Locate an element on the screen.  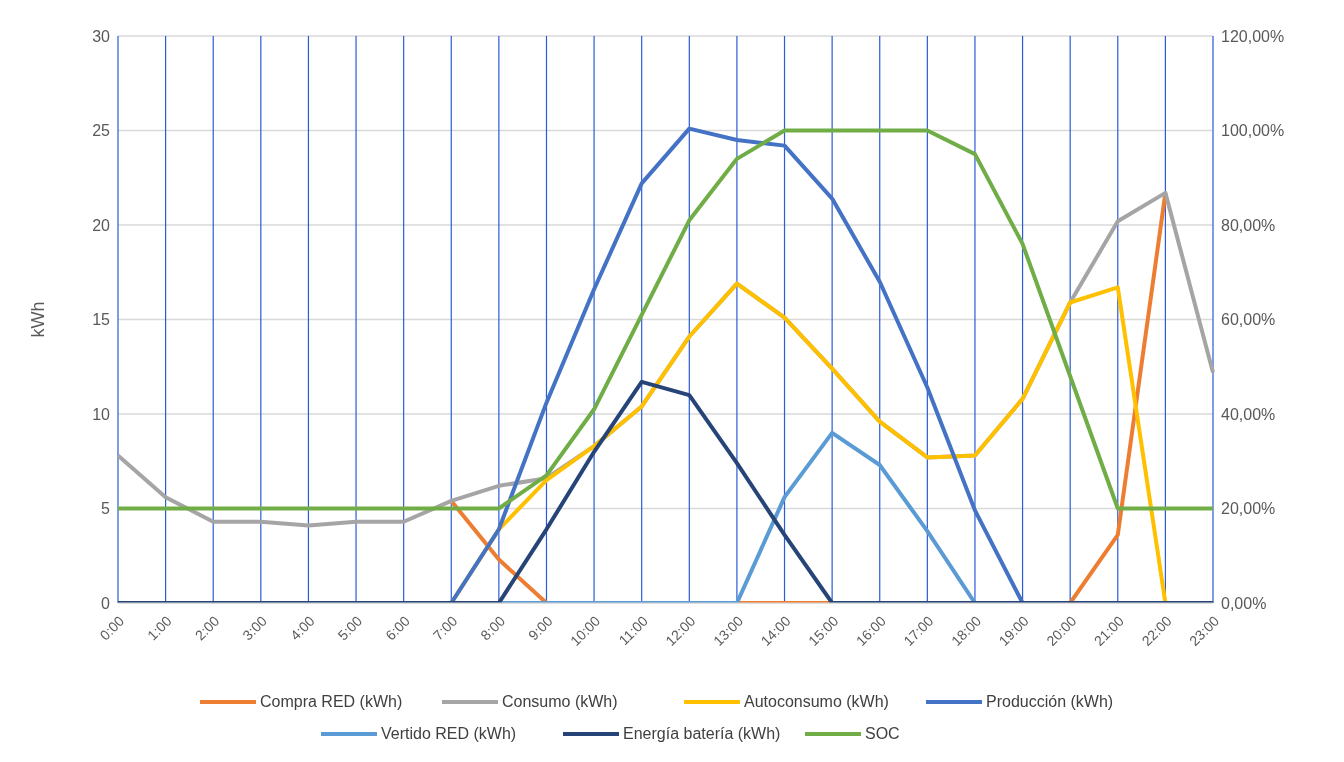
legend-label: Compra RED (kWh) is located at coordinates (331, 702).